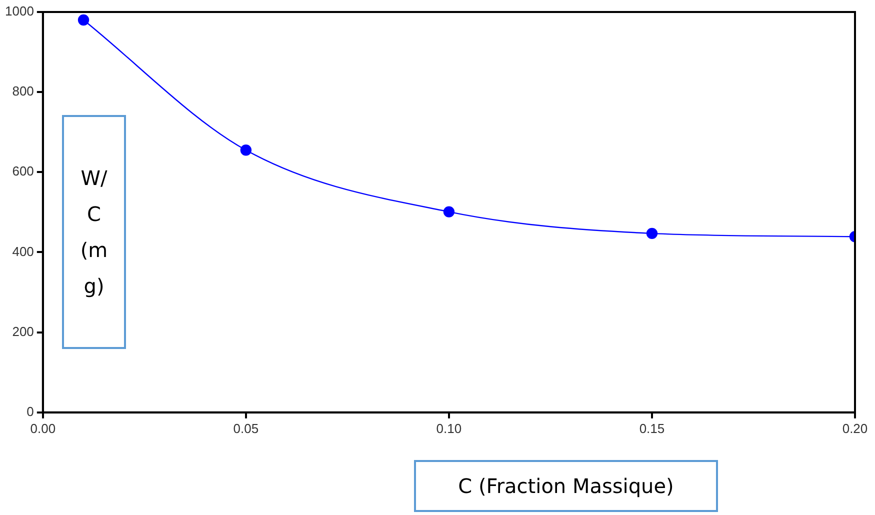 The width and height of the screenshot is (875, 515). Describe the element at coordinates (23, 251) in the screenshot. I see `y-tick-label: 400` at that location.